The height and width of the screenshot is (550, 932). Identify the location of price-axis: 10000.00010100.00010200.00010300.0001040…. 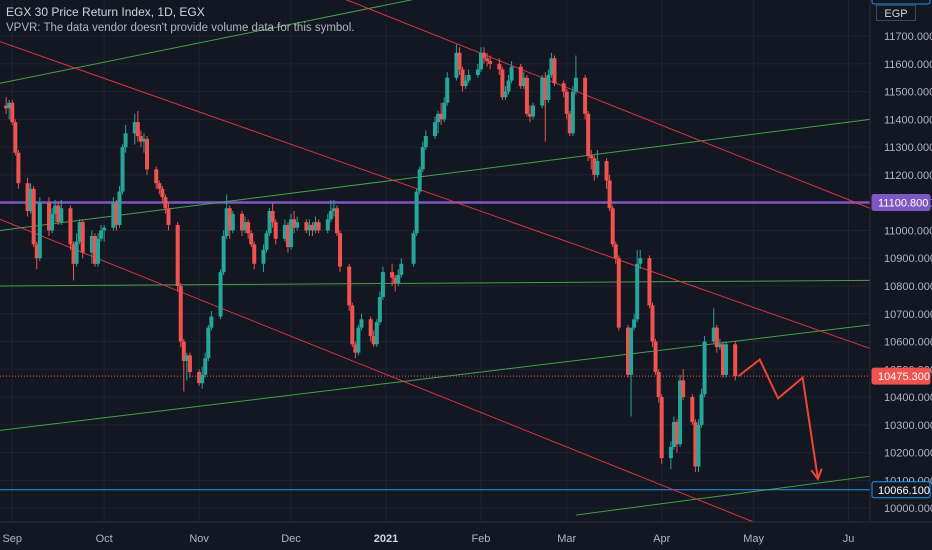
(900, 275).